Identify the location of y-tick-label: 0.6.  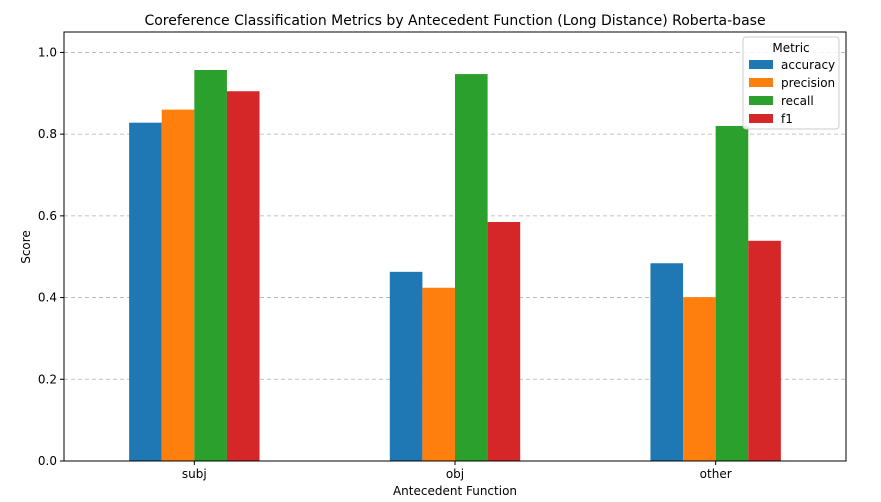
(47, 216).